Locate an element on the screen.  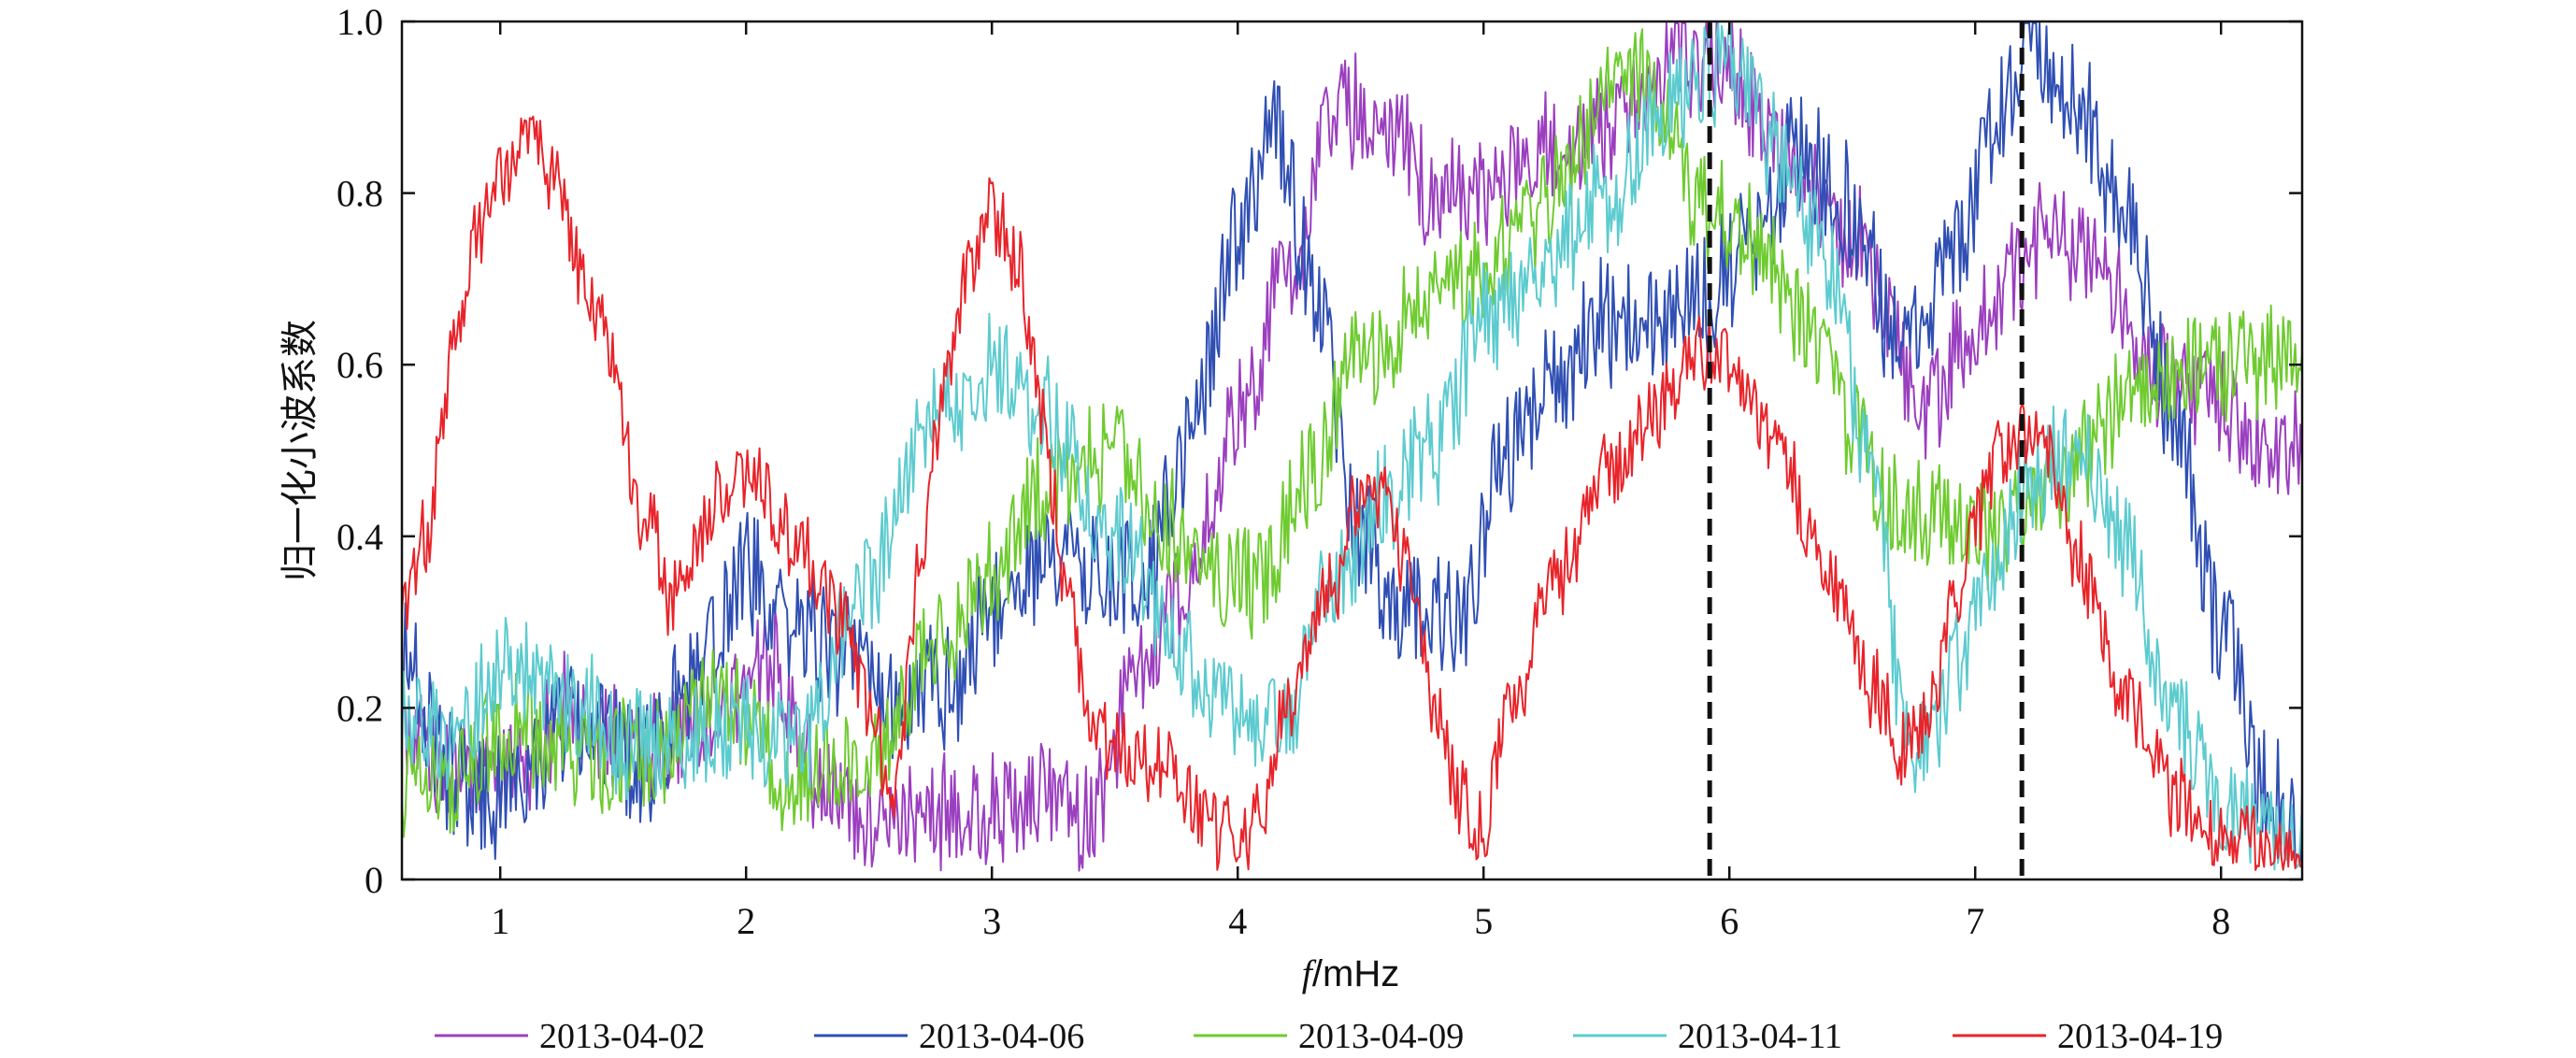
x-tick-label: 4 is located at coordinates (1237, 921).